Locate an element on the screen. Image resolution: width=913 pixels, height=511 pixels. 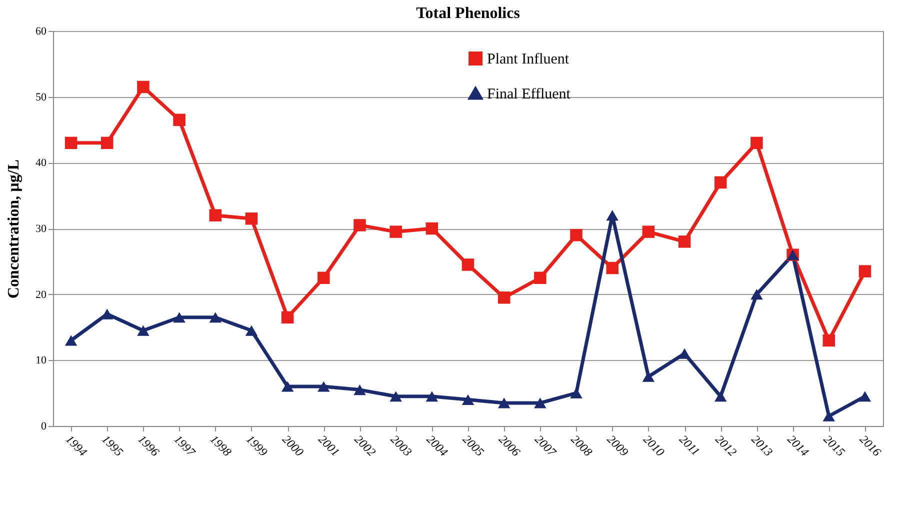
chart-title: Total Phenolics is located at coordinates (468, 13).